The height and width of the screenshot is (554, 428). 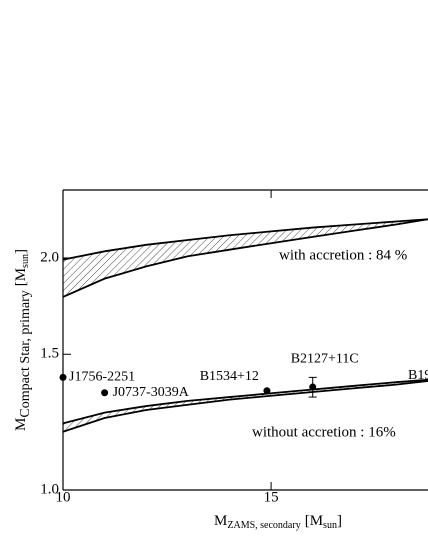 I want to click on y-label-unit-sub: sun, so click(x=25, y=261).